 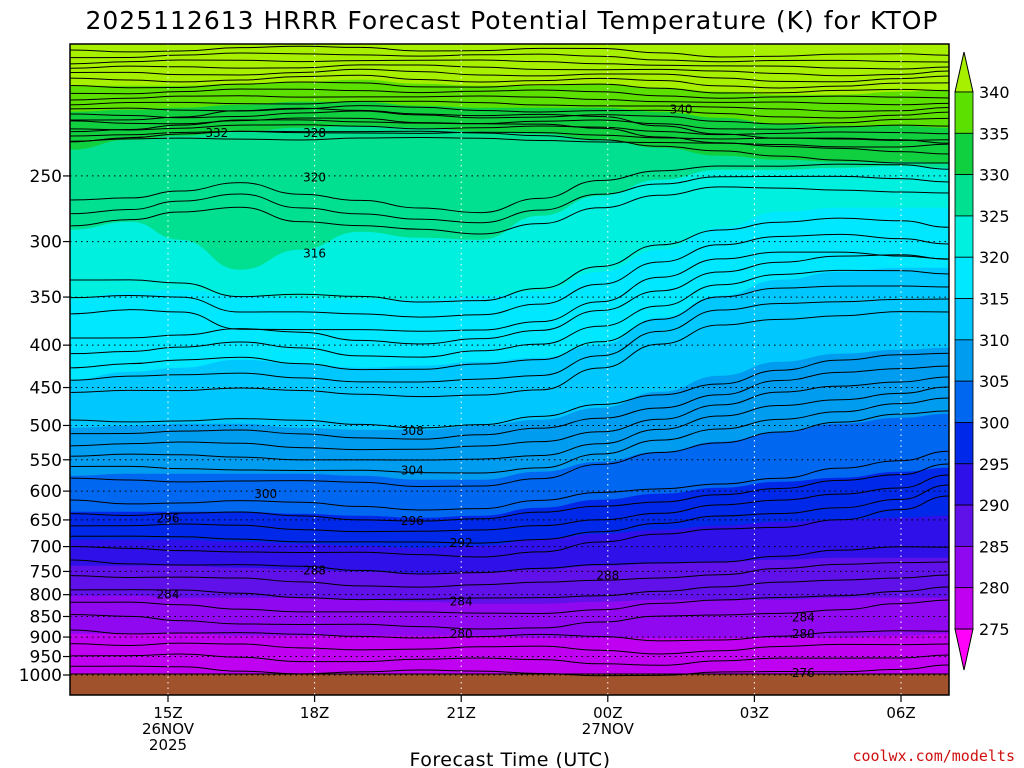 I want to click on colorbar-tick-label: 320, so click(x=994, y=257).